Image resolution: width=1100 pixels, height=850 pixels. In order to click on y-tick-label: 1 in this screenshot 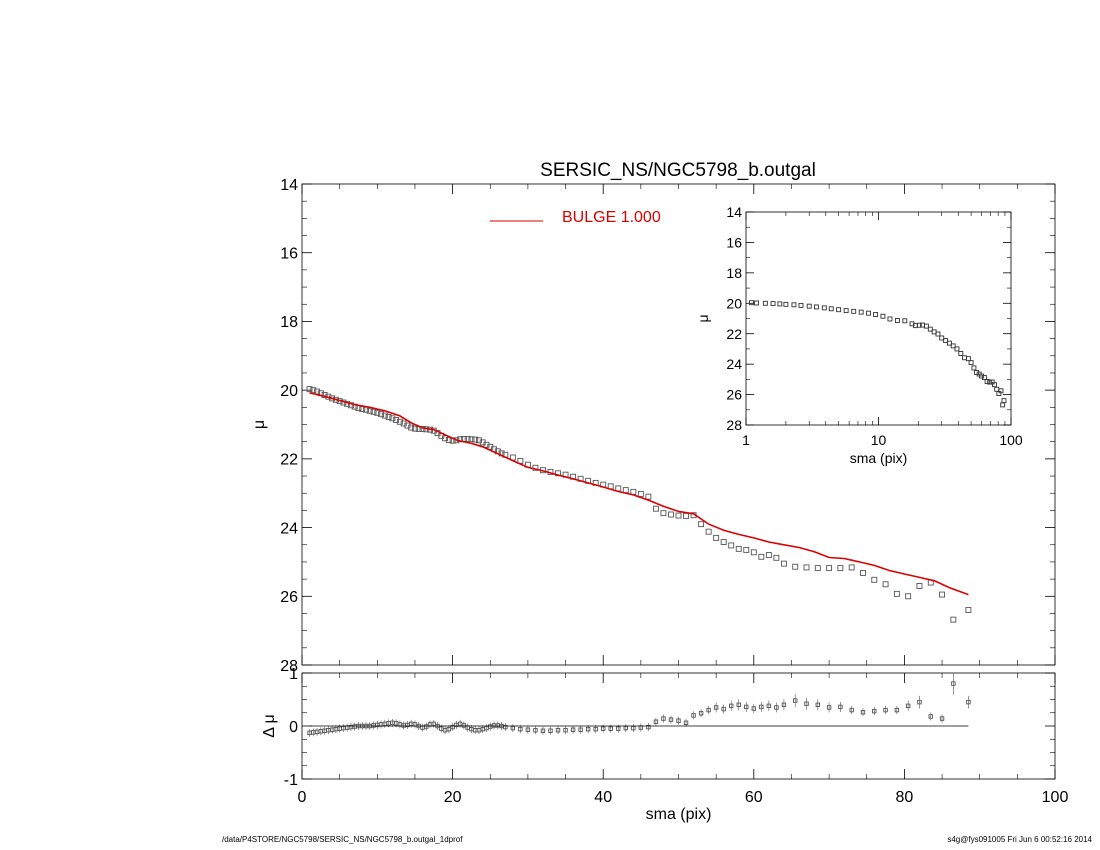, I will do `click(293, 674)`.